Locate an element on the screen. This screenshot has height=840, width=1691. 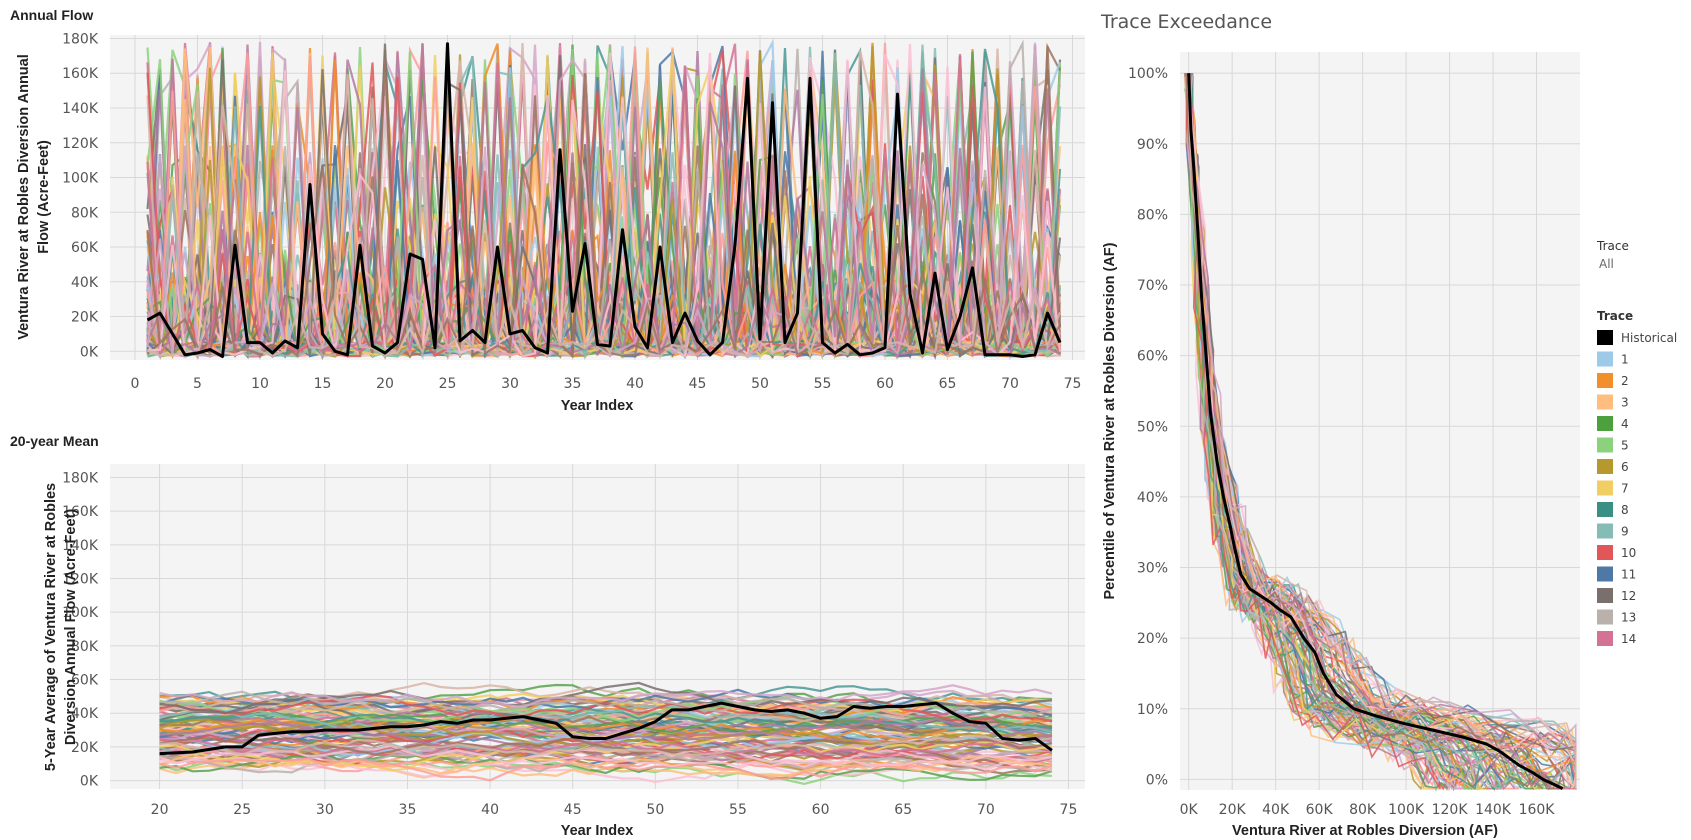
trace-color-legend-title: Trace is located at coordinates (1615, 316).